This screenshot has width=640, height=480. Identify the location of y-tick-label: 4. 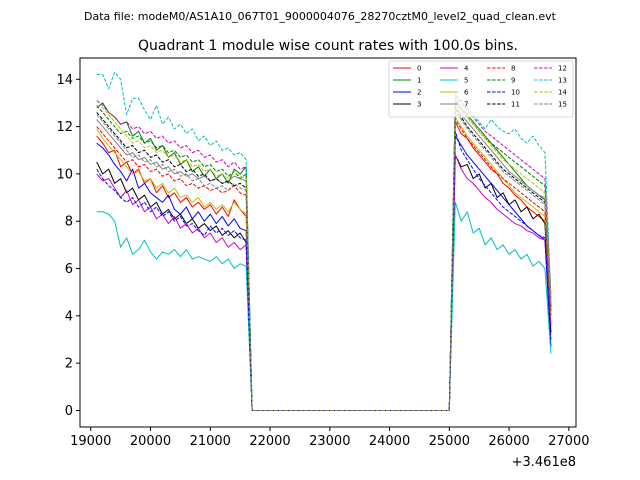
(69, 316).